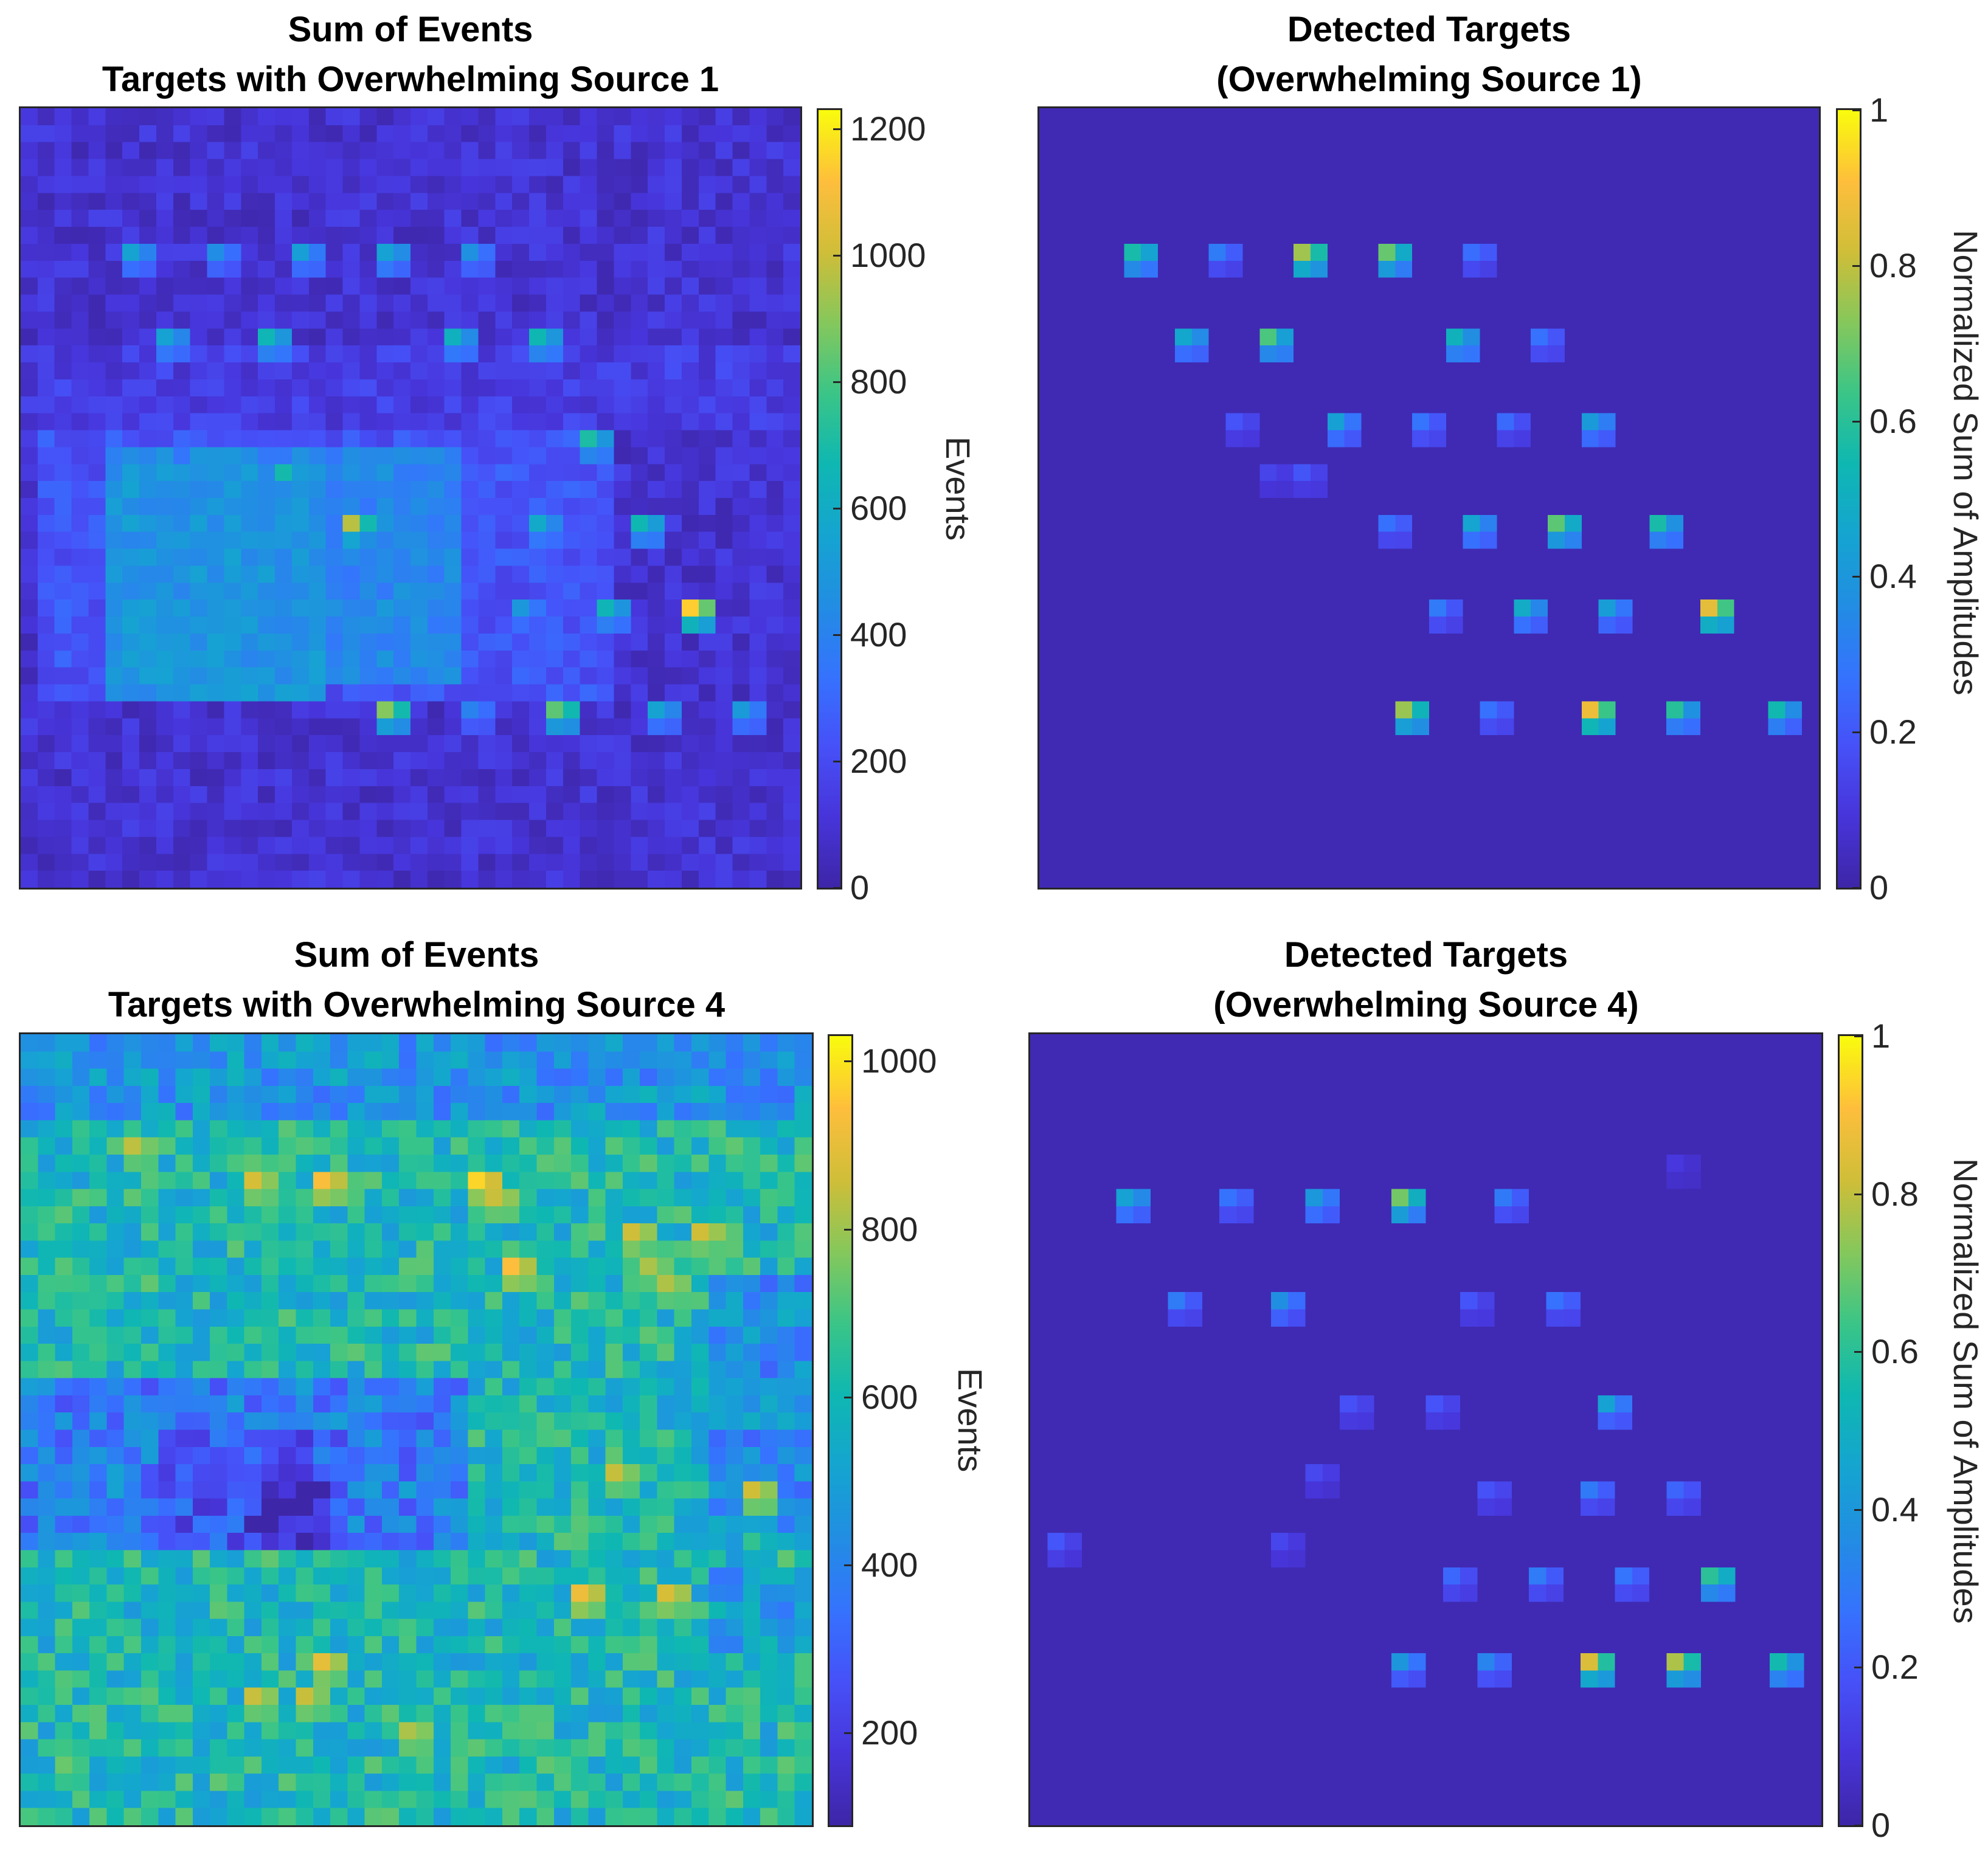 The image size is (1988, 1852). Describe the element at coordinates (417, 1004) in the screenshot. I see `title-line-2: Targets with Overwhelming Source 4` at that location.